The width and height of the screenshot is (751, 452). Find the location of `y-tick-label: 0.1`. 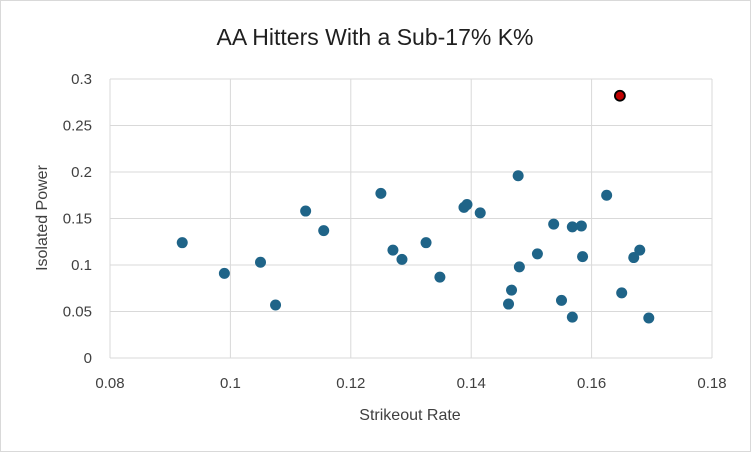

y-tick-label: 0.1 is located at coordinates (81, 265).